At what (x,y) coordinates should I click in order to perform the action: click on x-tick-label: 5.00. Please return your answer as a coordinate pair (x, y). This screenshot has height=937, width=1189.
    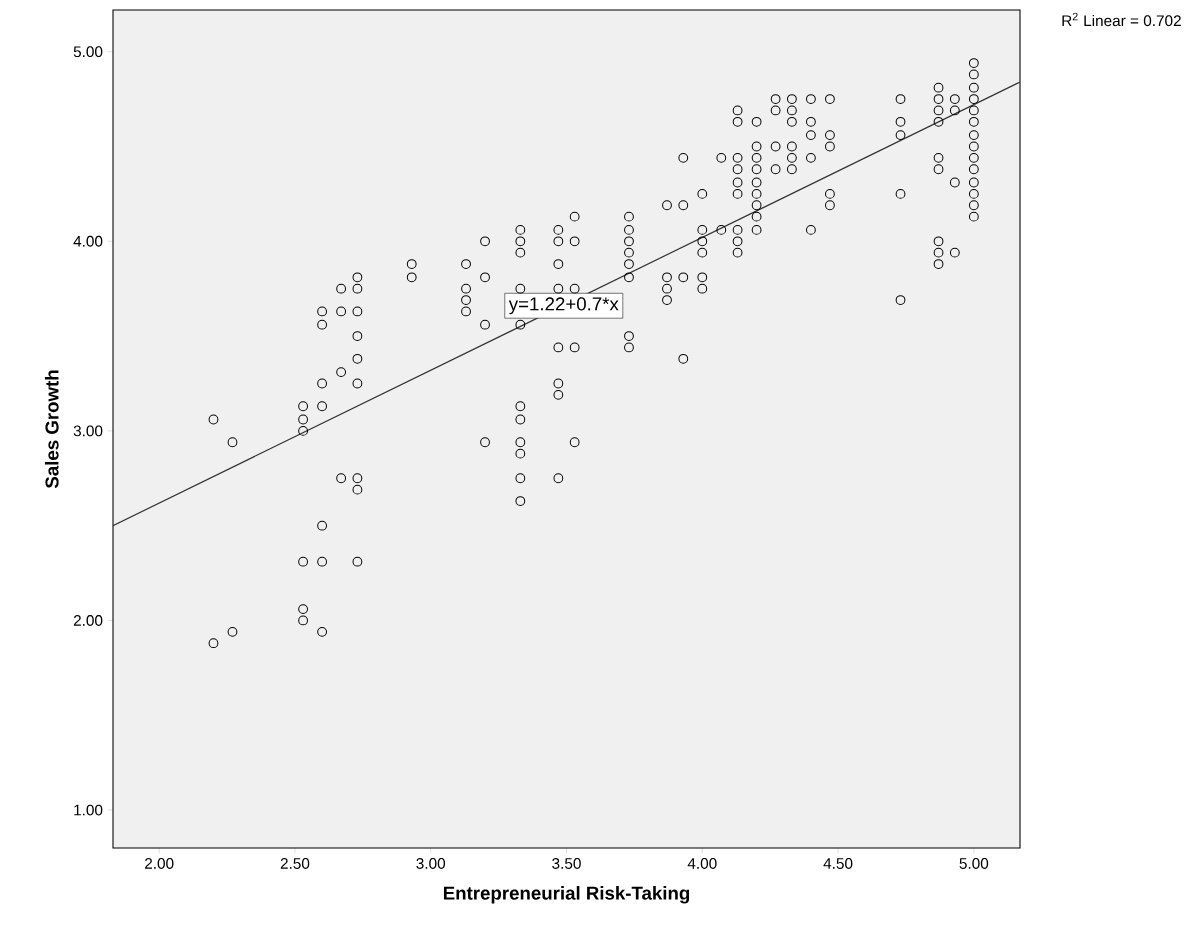
    Looking at the image, I should click on (974, 863).